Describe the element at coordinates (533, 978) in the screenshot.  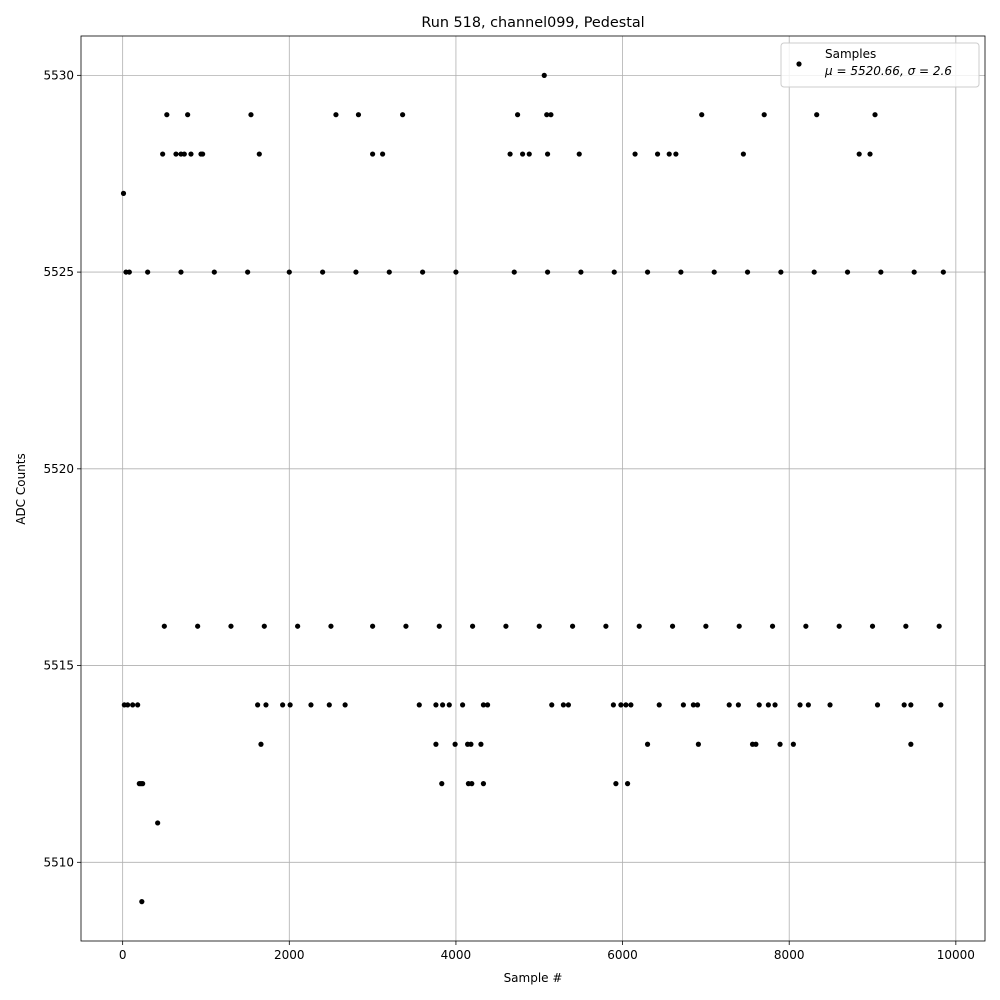
I see `x-axis-label: Sample #` at that location.